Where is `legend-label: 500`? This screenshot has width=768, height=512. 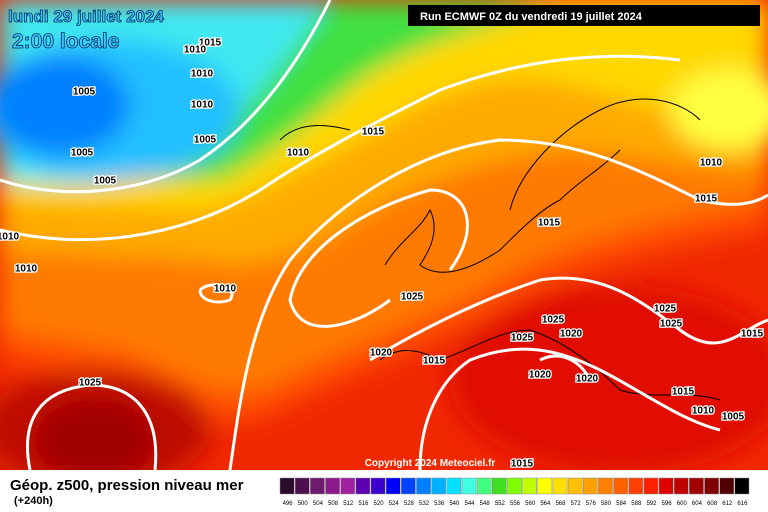 legend-label: 500 is located at coordinates (303, 504).